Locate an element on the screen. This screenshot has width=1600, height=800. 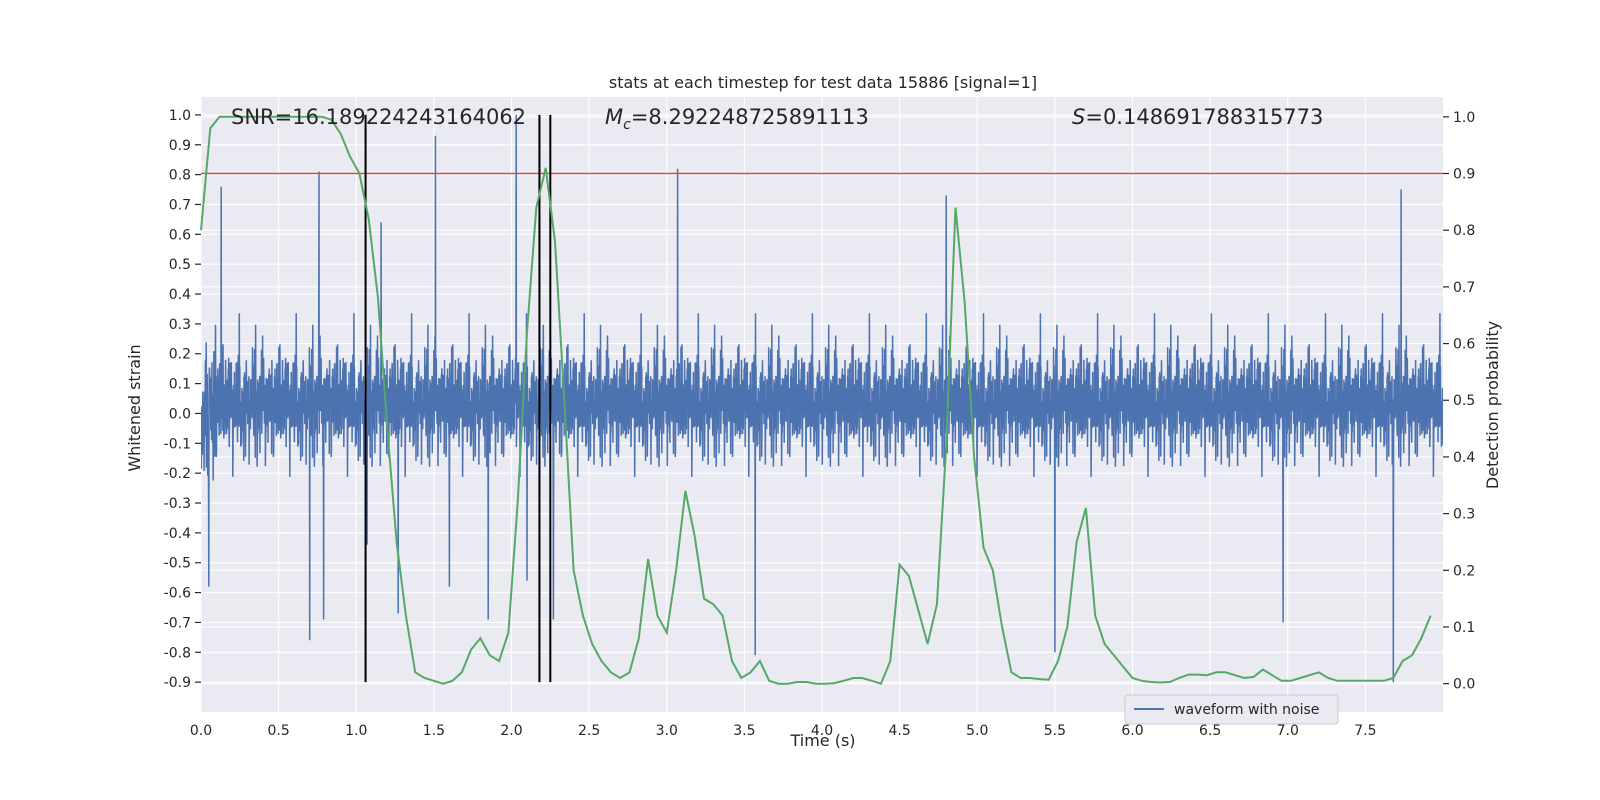
x-tick-label: 7.0 is located at coordinates (1288, 731).